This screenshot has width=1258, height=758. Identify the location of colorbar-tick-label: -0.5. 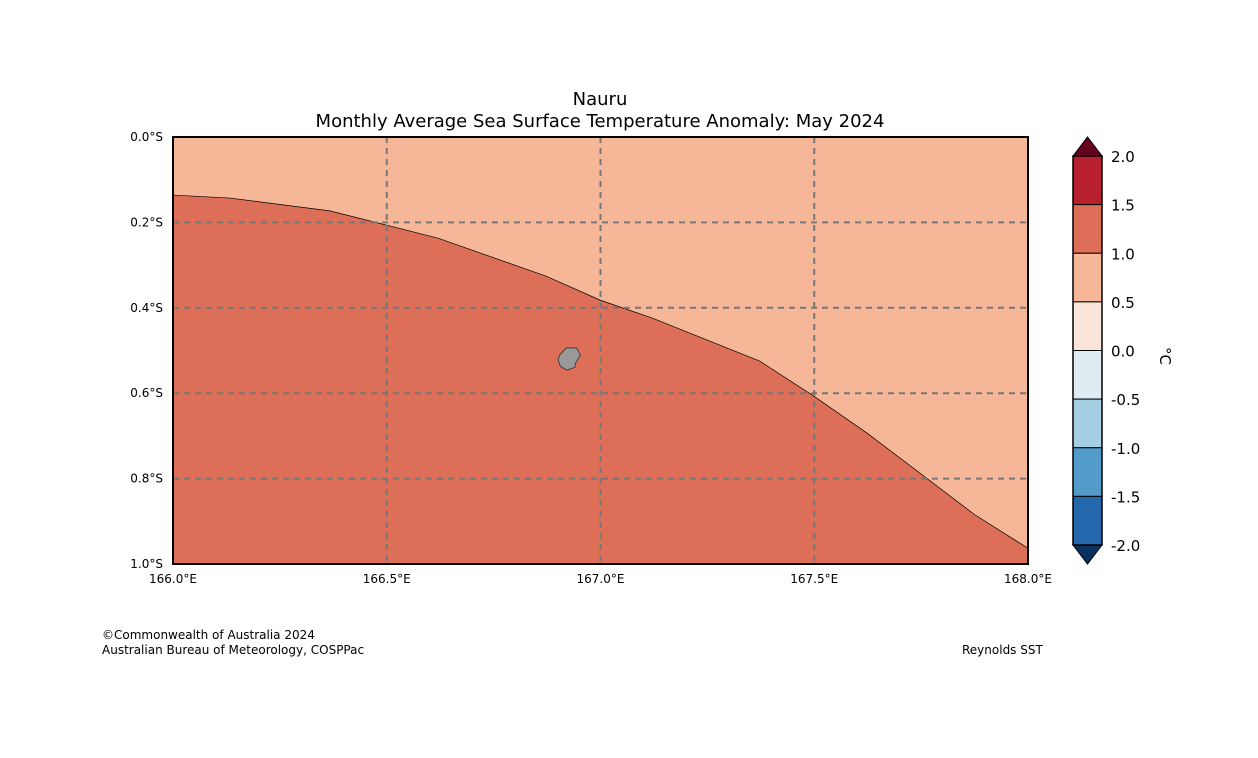
(1125, 400).